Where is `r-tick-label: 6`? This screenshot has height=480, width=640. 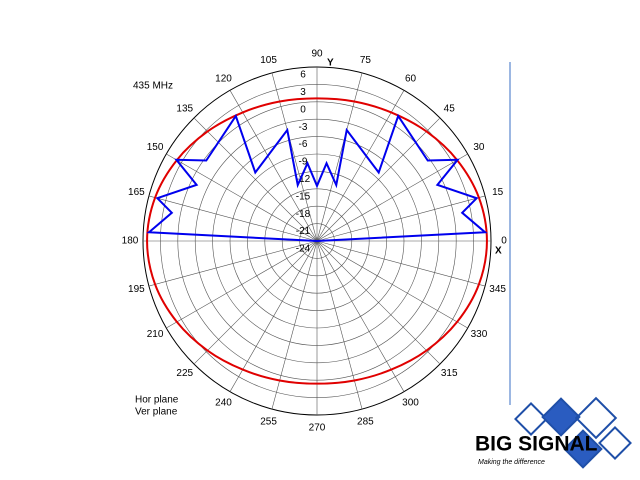
r-tick-label: 6 is located at coordinates (303, 75).